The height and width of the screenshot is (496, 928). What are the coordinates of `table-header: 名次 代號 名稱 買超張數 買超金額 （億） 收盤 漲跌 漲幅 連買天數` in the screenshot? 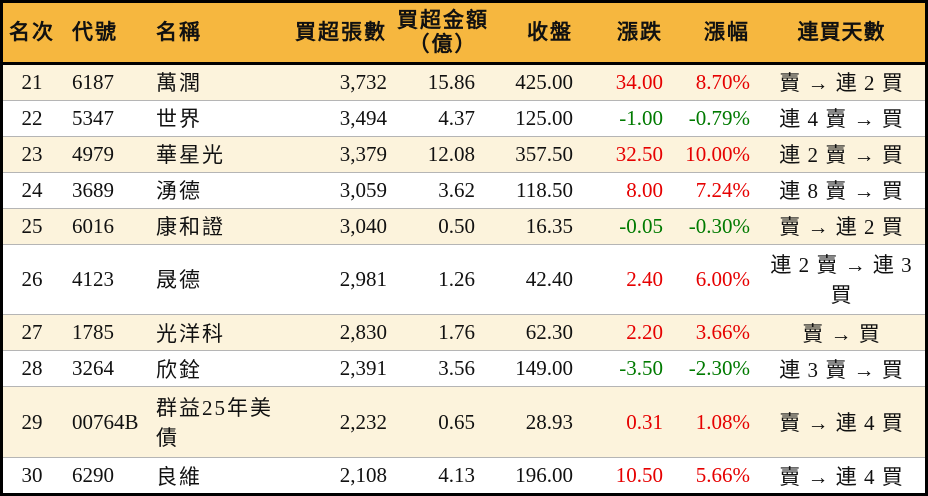 It's located at (464, 34).